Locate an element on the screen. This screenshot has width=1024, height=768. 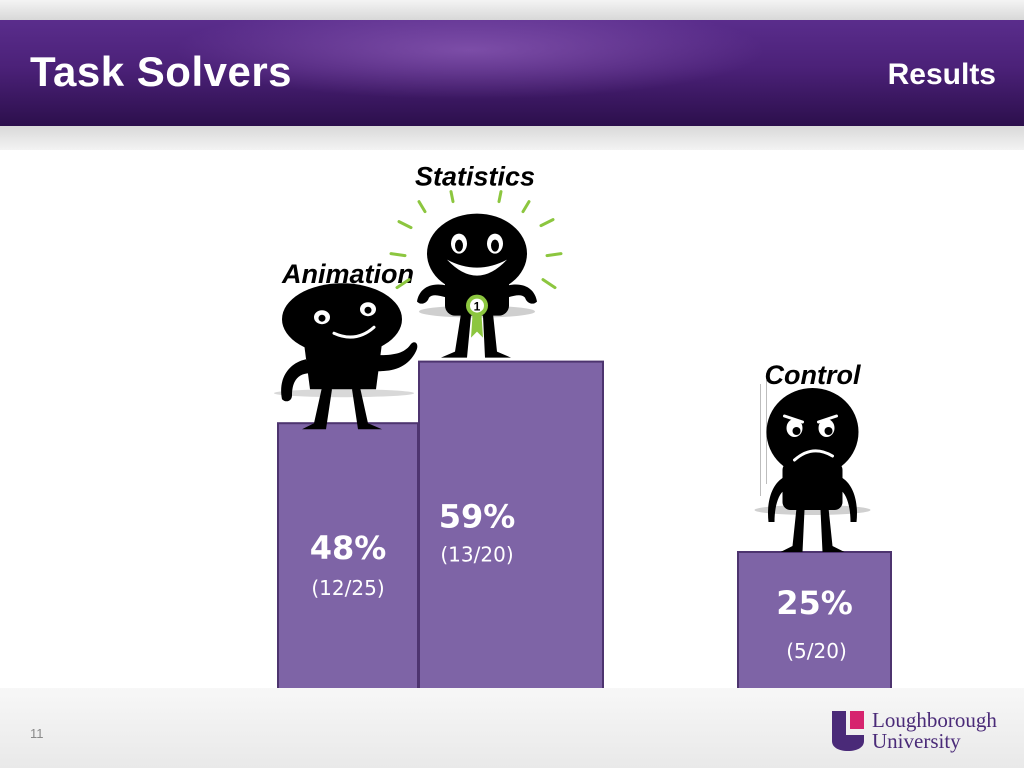
category-label-control: Control is located at coordinates (813, 375).